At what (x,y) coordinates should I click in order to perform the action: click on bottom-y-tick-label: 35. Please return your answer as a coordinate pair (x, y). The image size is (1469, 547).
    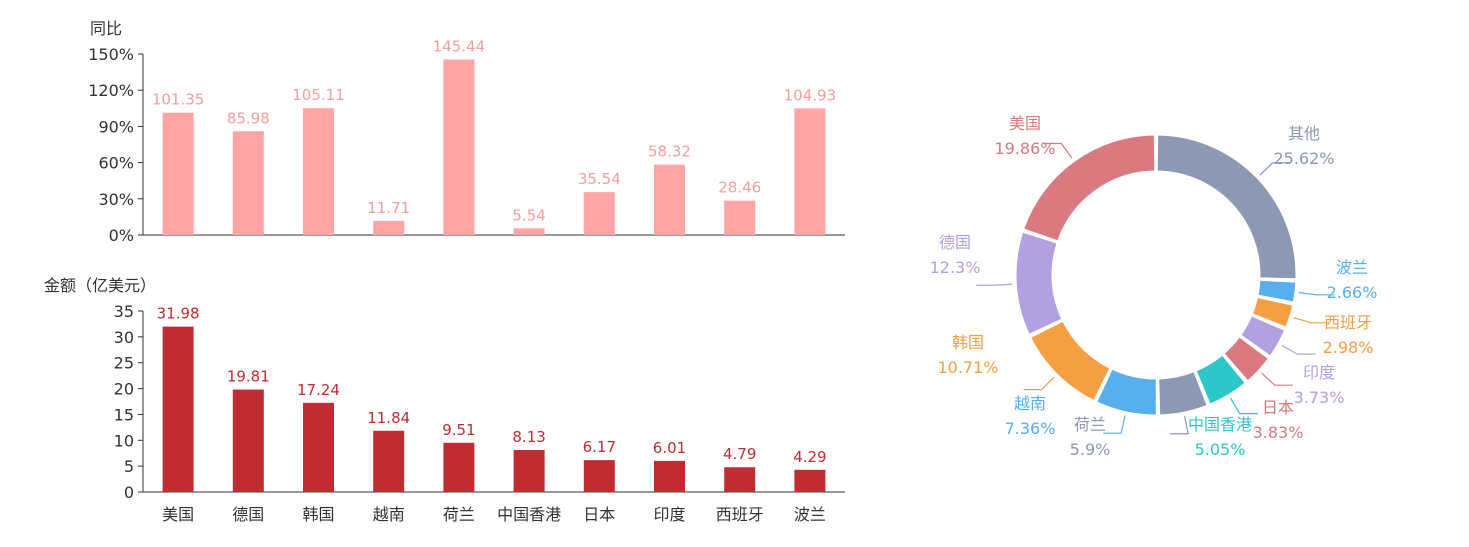
    Looking at the image, I should click on (124, 311).